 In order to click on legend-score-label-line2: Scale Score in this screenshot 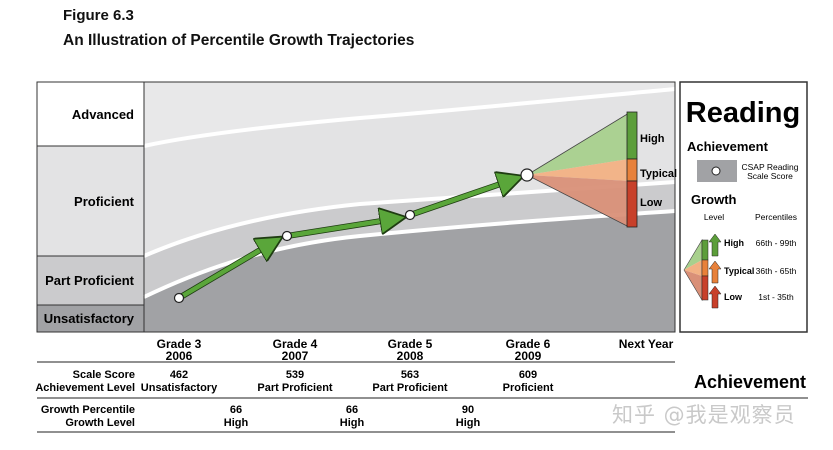, I will do `click(770, 176)`.